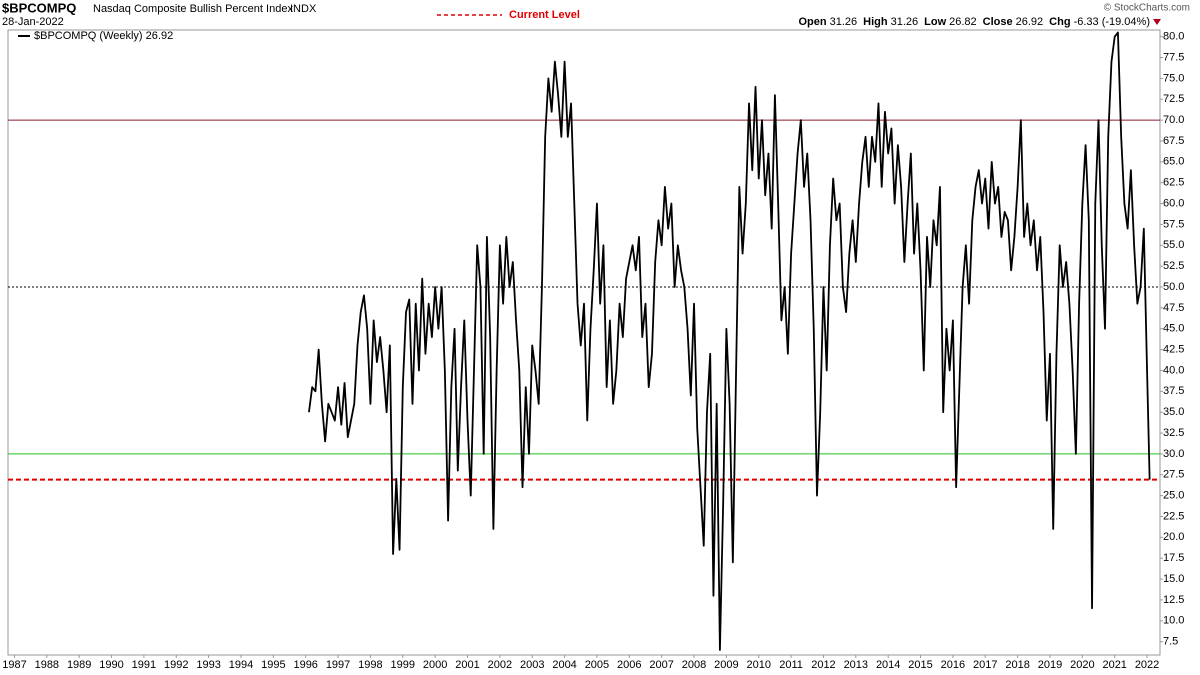 This screenshot has width=1200, height=675. I want to click on symbol: $BPCOMPQ, so click(39, 7).